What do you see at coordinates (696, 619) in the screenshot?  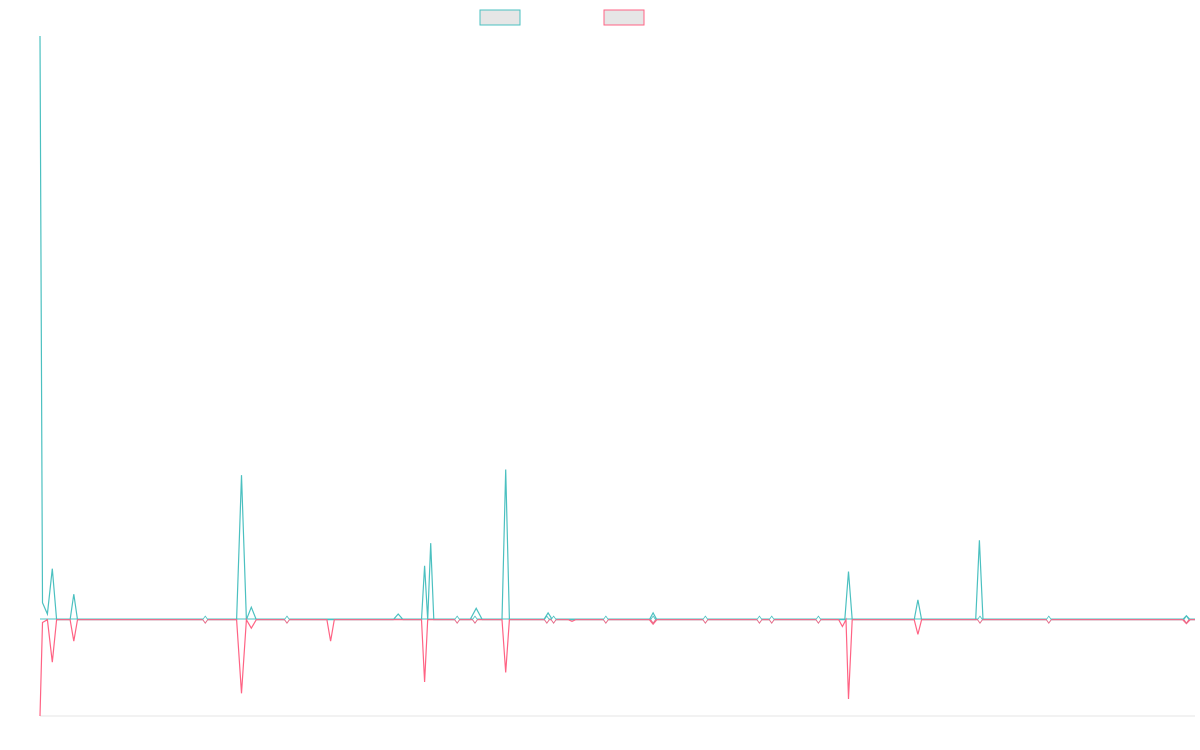 I see `marker-layer` at bounding box center [696, 619].